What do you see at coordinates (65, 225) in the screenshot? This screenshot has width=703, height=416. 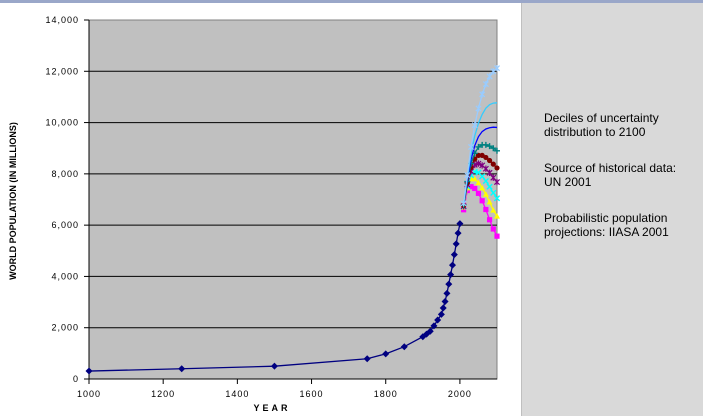 I see `y-tick-label: 6,000` at bounding box center [65, 225].